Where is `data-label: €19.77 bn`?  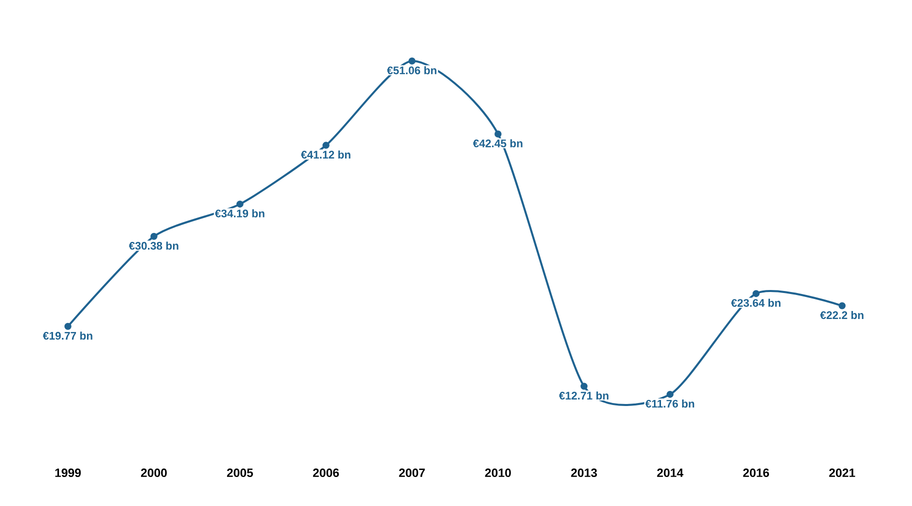 data-label: €19.77 bn is located at coordinates (67, 336).